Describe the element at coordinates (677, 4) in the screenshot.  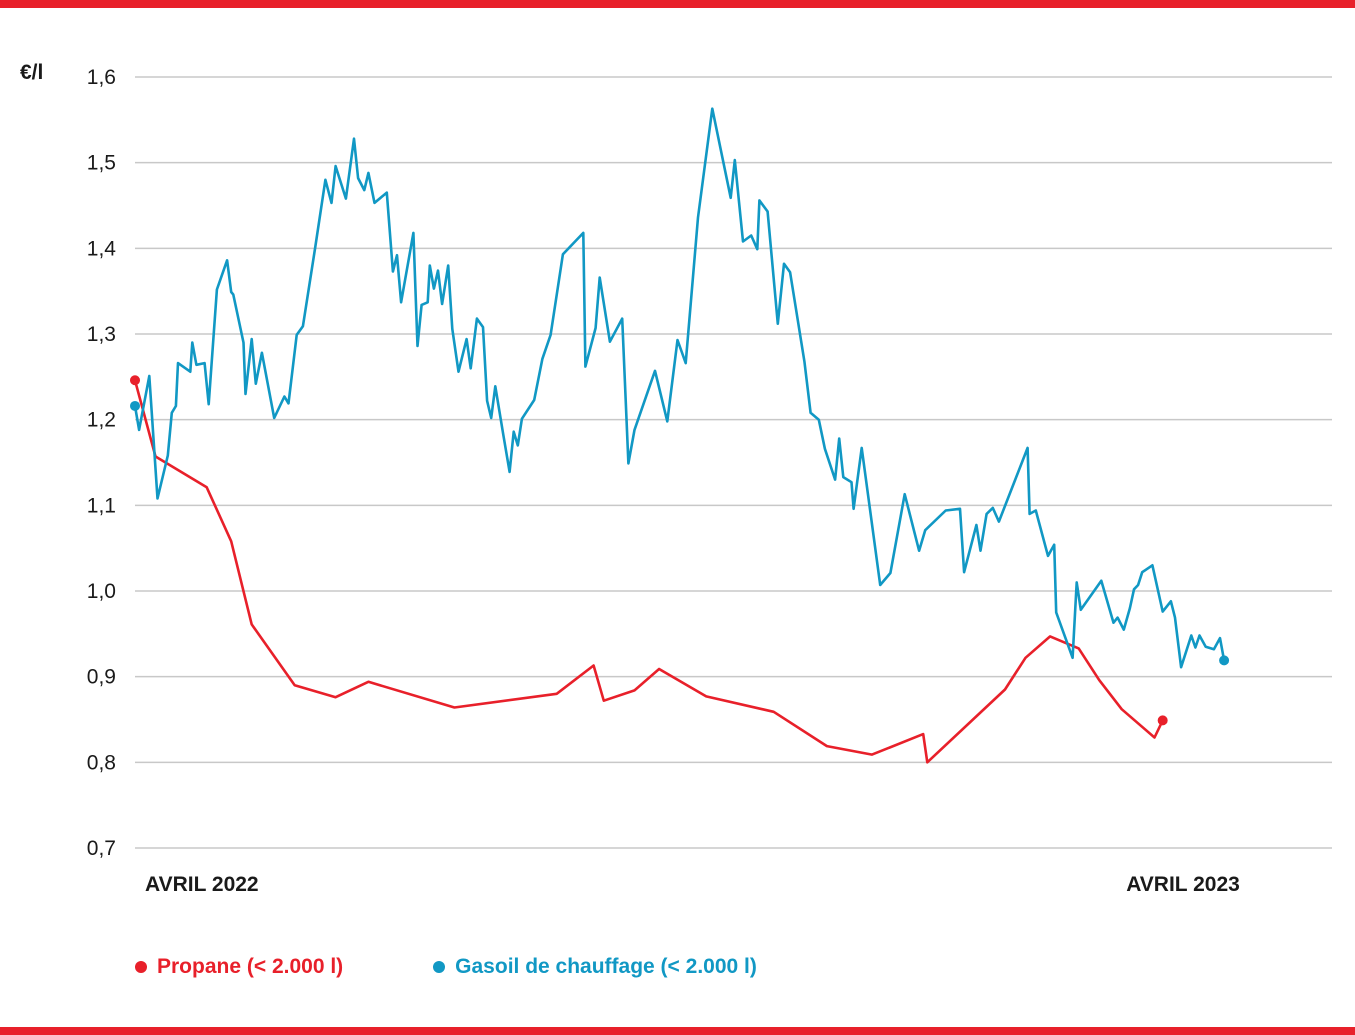
I see `top-accent-rule` at that location.